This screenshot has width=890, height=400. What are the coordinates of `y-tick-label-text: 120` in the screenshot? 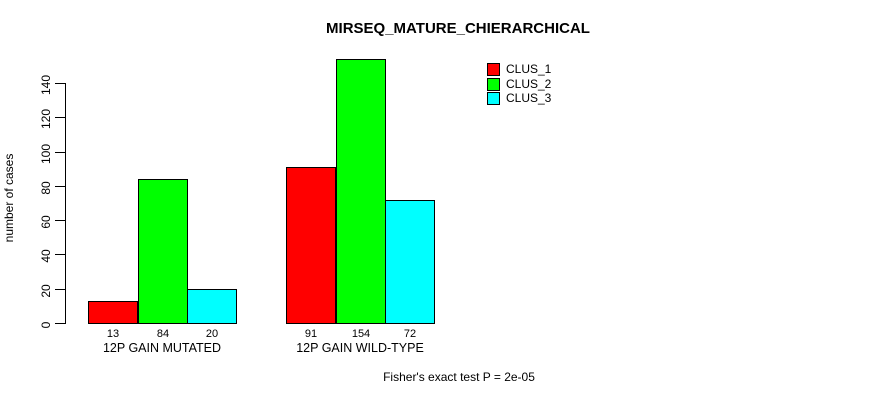 It's located at (46, 119).